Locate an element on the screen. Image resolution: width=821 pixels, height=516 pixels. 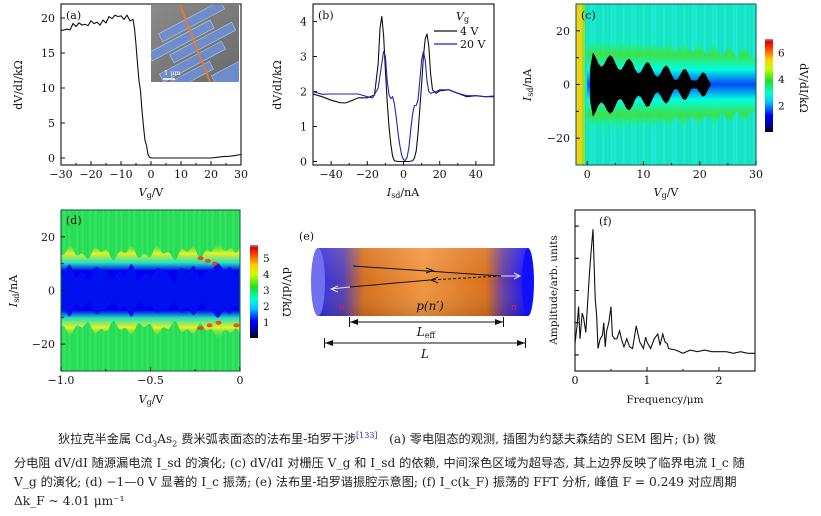
panel-c-xlabel: Vg/V is located at coordinates (667, 193).